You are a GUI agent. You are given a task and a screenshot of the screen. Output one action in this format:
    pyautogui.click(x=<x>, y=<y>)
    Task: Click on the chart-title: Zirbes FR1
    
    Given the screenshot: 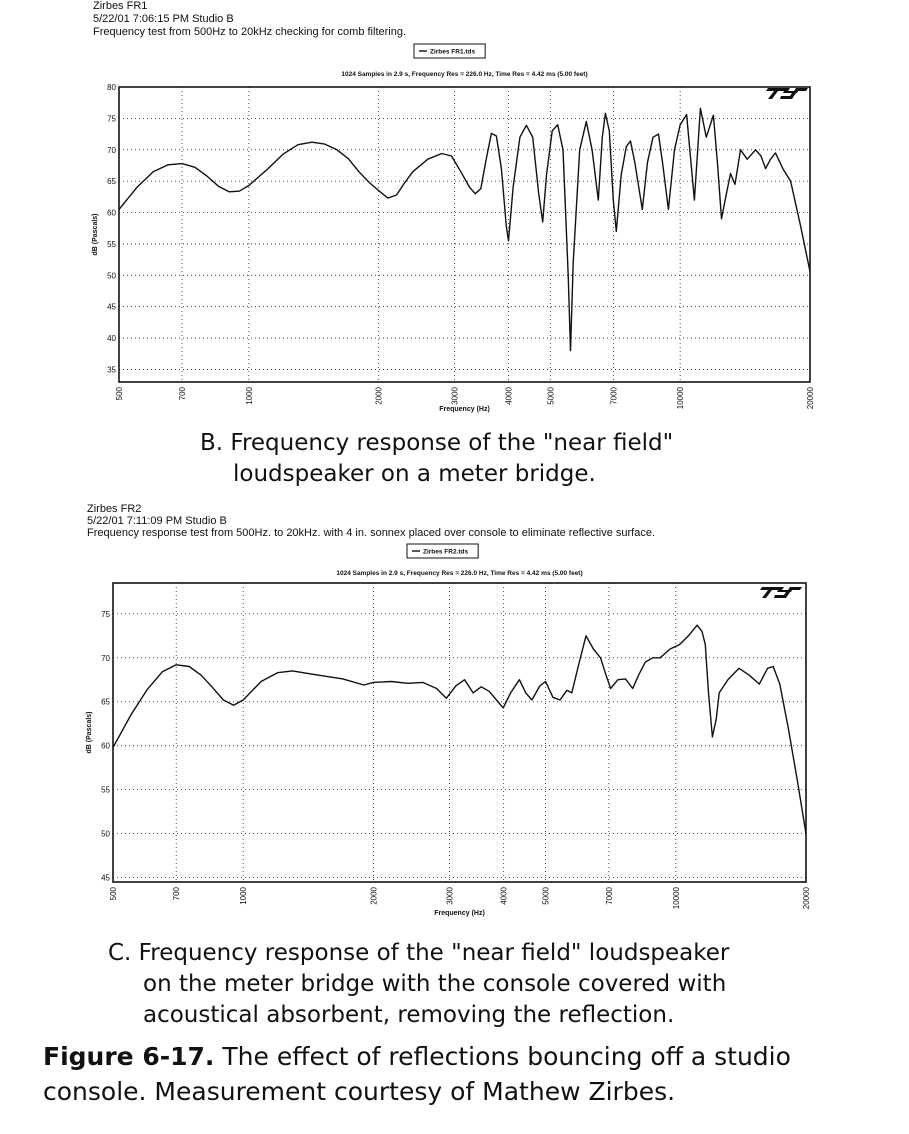 What is the action you would take?
    pyautogui.click(x=120, y=6)
    